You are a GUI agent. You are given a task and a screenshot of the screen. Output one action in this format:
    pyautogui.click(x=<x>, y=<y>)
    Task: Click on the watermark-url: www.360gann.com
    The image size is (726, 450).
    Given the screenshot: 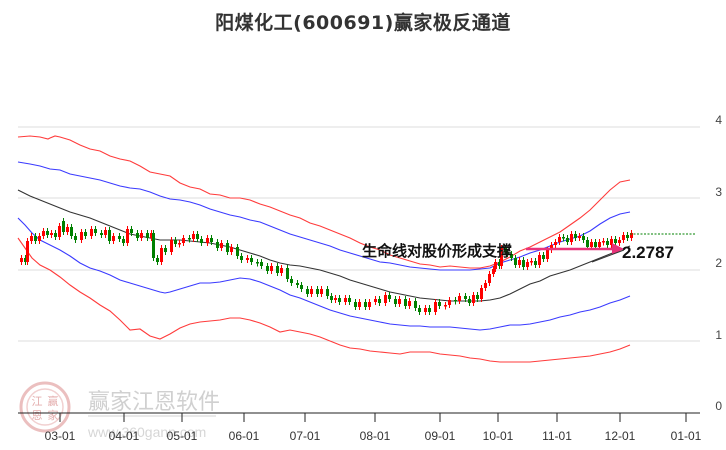 What is the action you would take?
    pyautogui.click(x=146, y=432)
    